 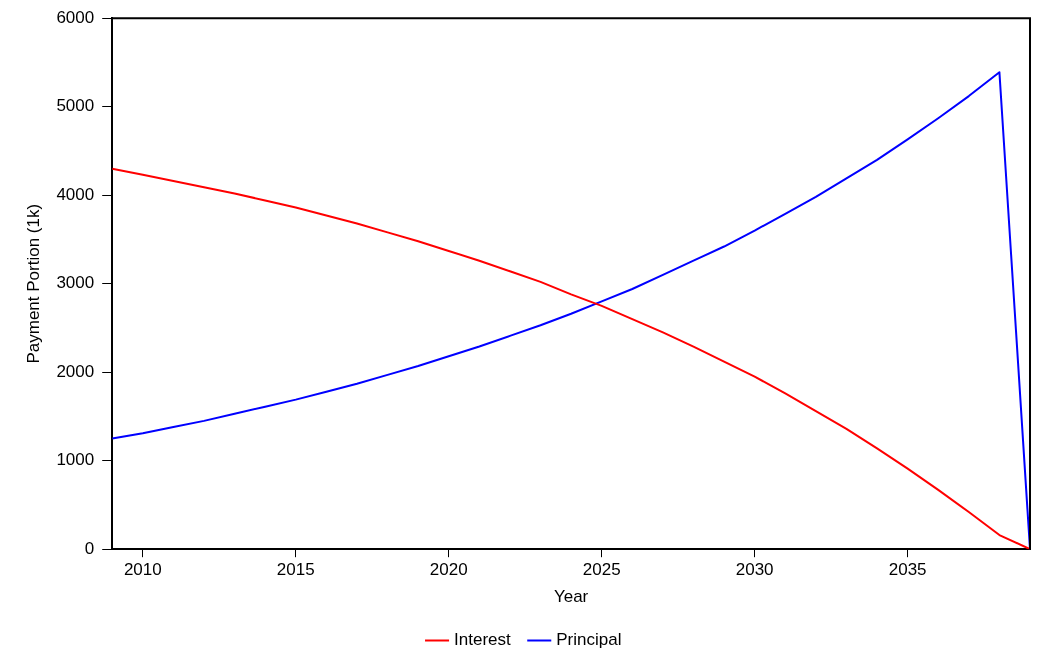 I want to click on legend-label: Interest, so click(x=483, y=640).